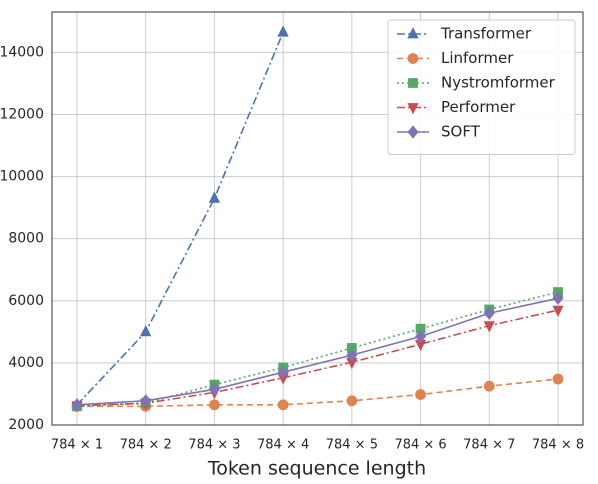 This screenshot has width=598, height=484. I want to click on legend-box, so click(481, 87).